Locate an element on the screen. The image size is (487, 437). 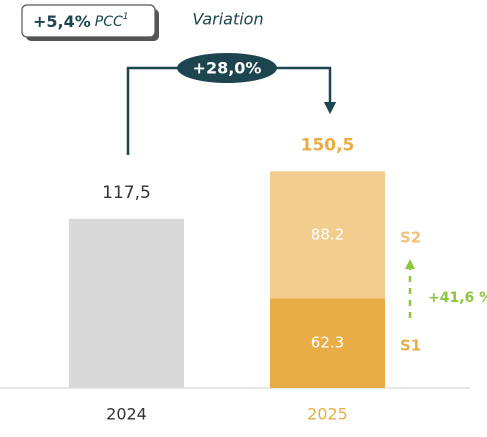
x-tick-label: 2025 is located at coordinates (327, 414).